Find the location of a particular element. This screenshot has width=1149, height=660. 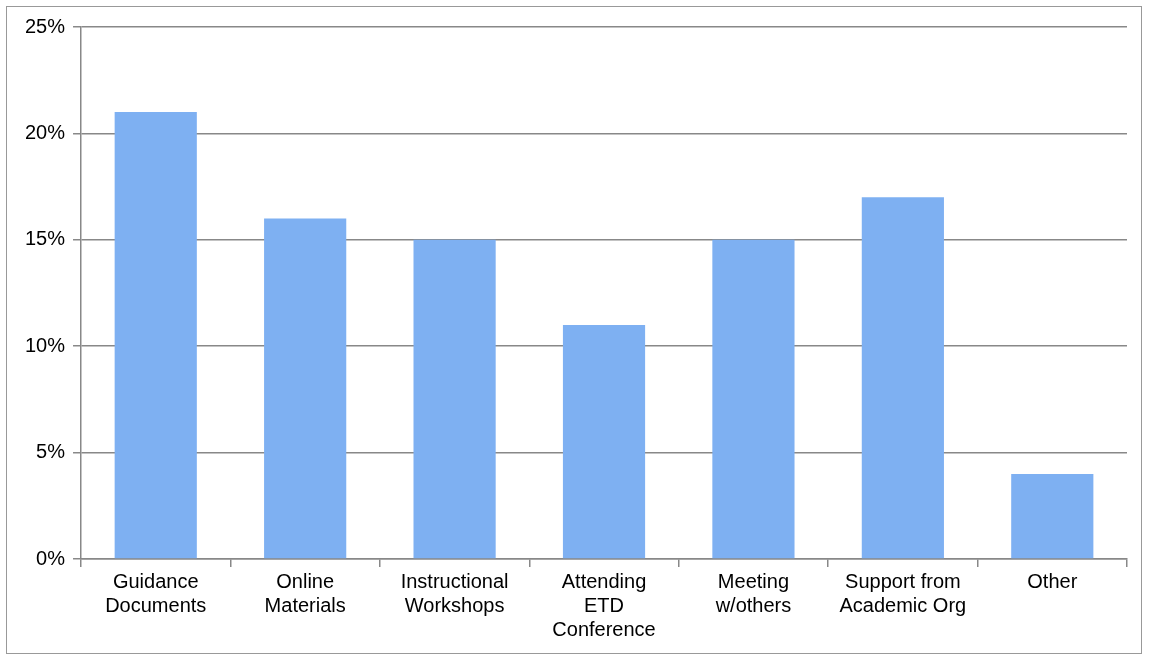

y-tick-label: 5% is located at coordinates (51, 451).